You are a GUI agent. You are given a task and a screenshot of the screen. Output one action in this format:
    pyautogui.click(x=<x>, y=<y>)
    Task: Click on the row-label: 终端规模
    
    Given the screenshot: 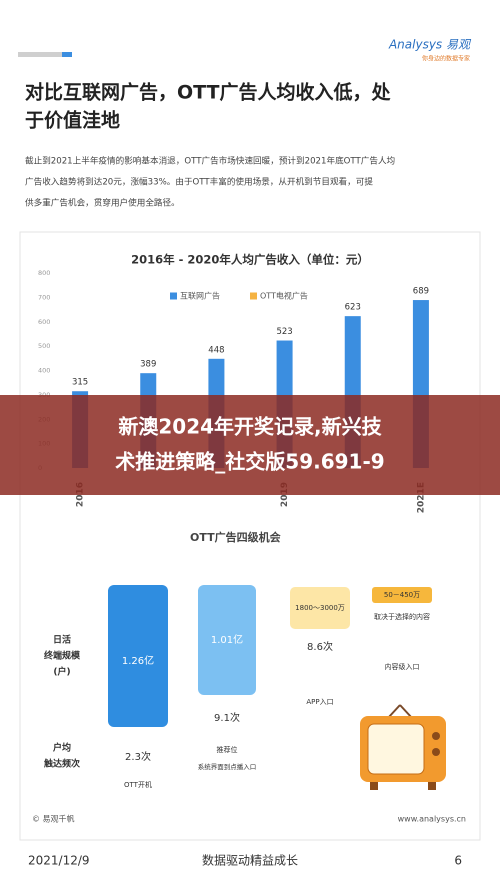 What is the action you would take?
    pyautogui.click(x=62, y=656)
    